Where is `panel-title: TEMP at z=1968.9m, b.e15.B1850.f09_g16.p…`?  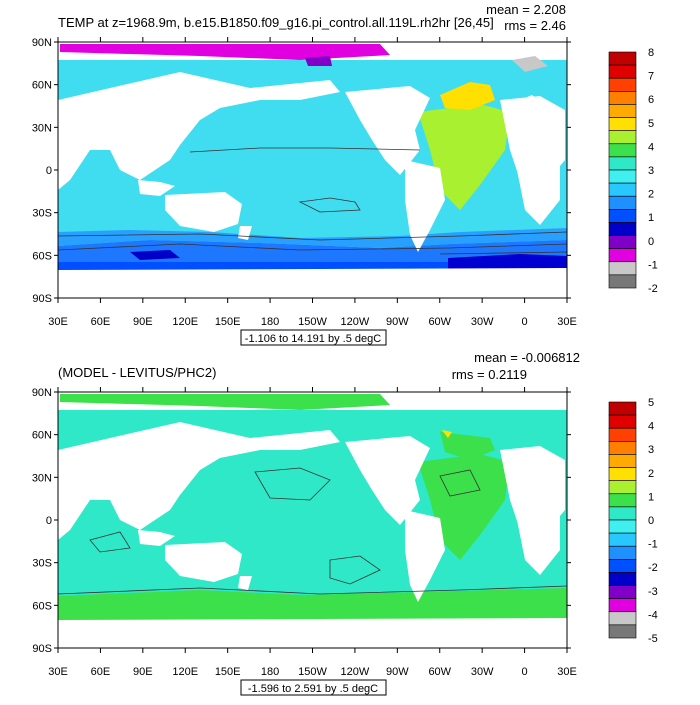
panel-title: TEMP at z=1968.9m, b.e15.B1850.f09_g16.p… is located at coordinates (276, 22).